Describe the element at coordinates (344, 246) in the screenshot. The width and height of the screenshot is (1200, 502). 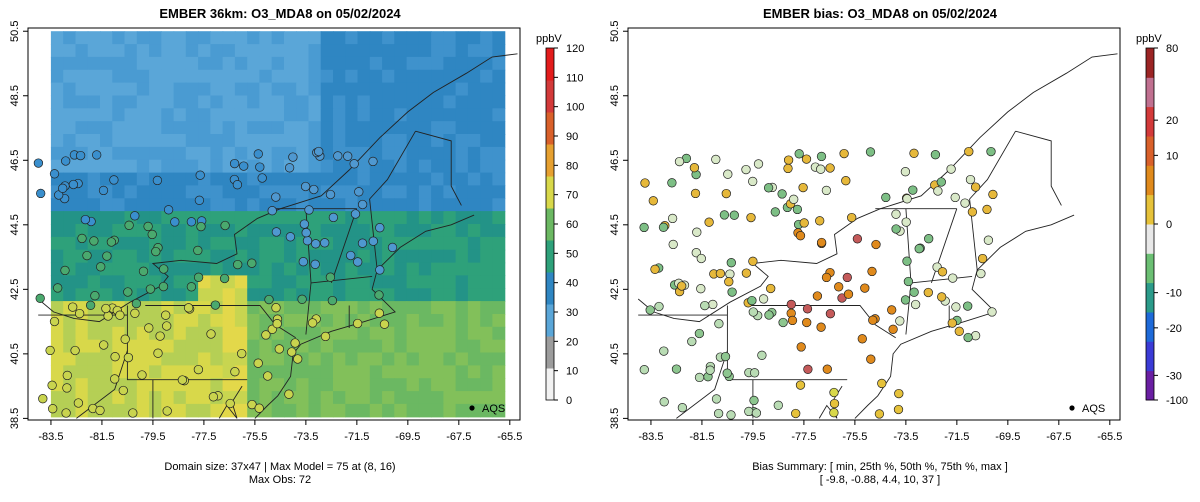
I see `model-state-border` at that location.